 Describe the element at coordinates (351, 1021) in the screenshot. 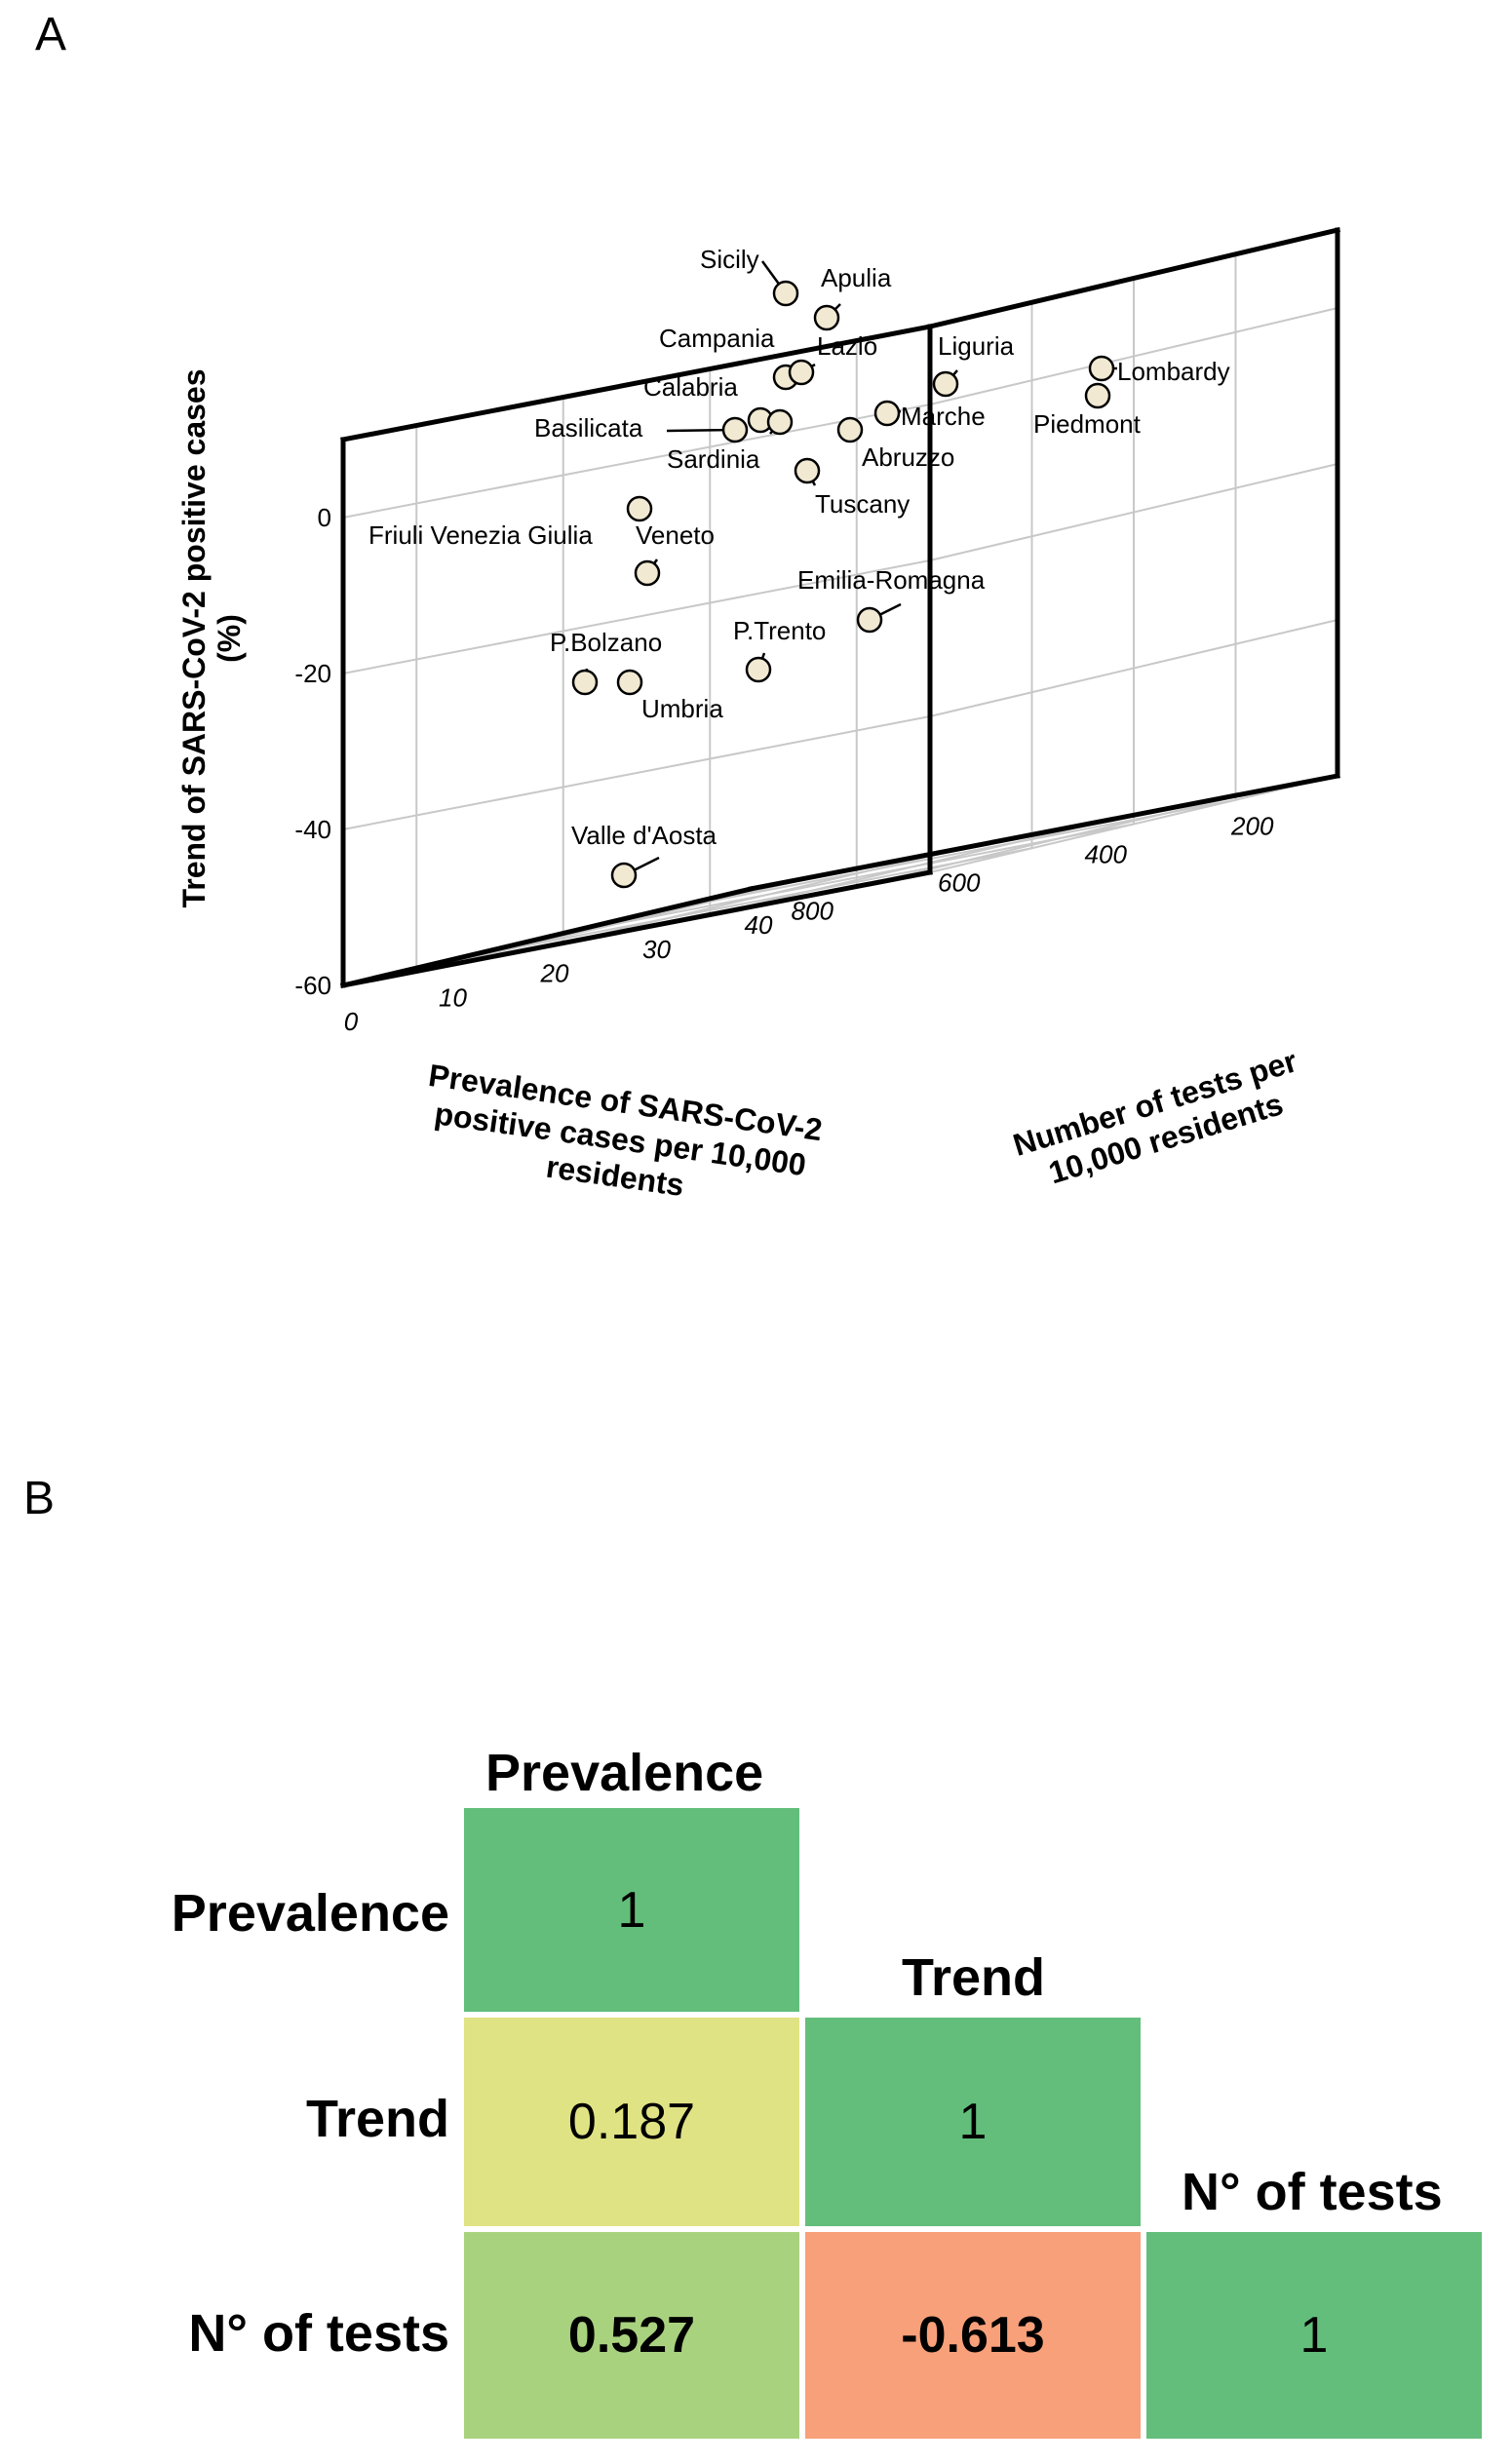

I see `x-tick-label: 0` at that location.